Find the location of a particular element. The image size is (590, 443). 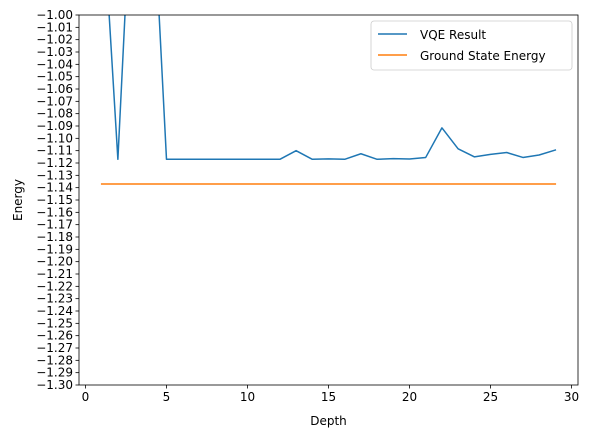

y-axis-label: Energy is located at coordinates (18, 200).